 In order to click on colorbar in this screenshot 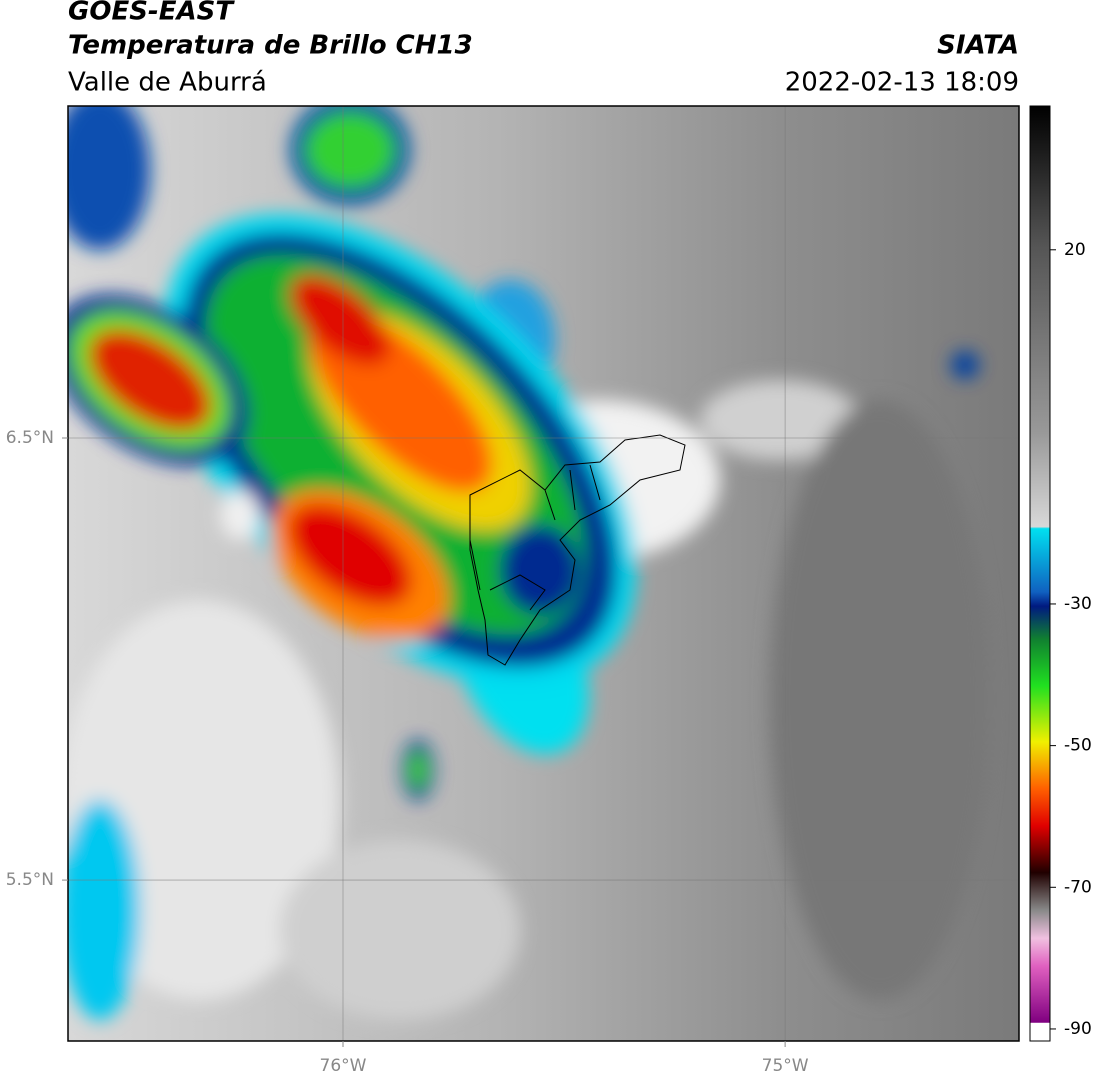, I will do `click(1040, 573)`.